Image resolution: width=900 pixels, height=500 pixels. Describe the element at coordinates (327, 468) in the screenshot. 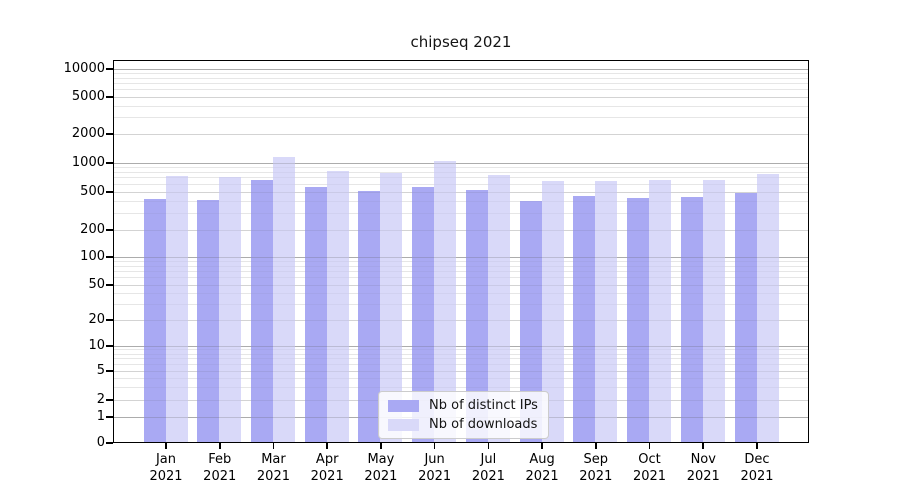

I see `x-tick-label: Apr 2021` at that location.